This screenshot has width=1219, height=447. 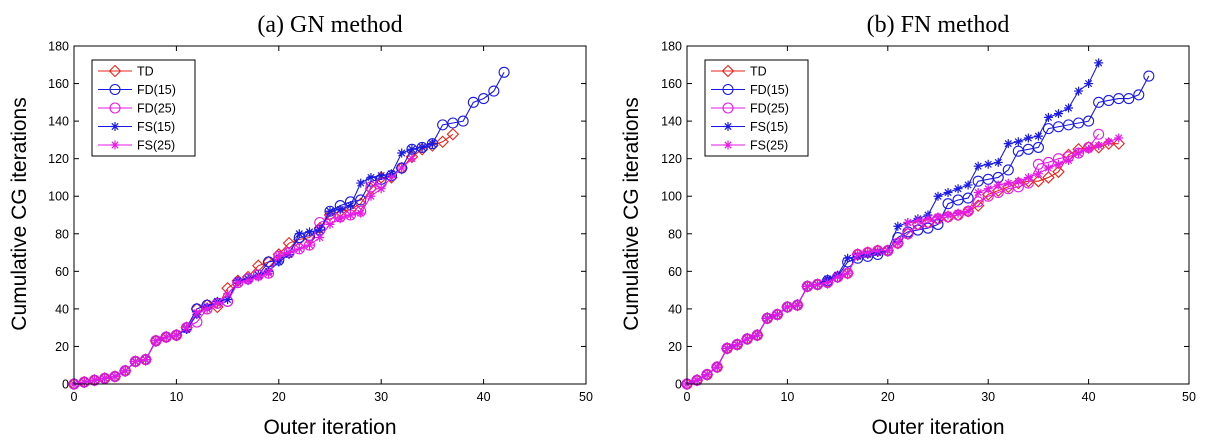 I want to click on y-tick-label: 140, so click(x=58, y=122).